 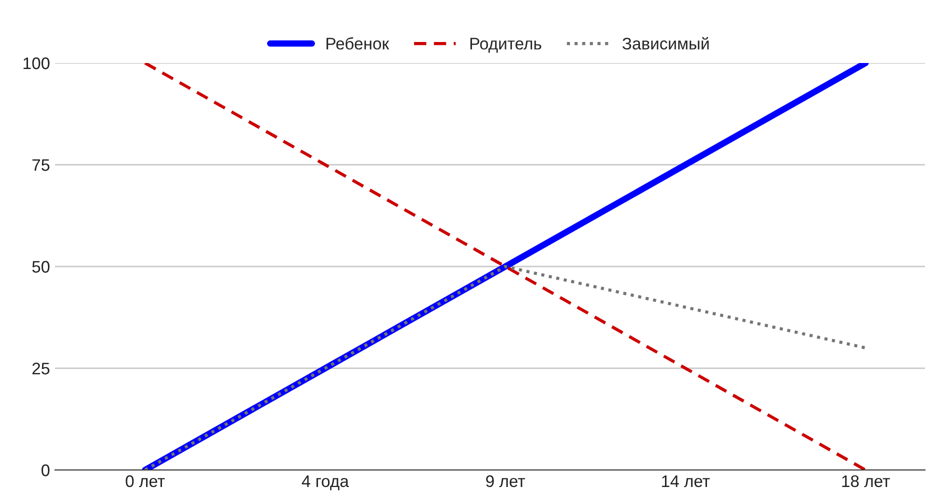 I want to click on legend-label: Ребенок, so click(x=358, y=43).